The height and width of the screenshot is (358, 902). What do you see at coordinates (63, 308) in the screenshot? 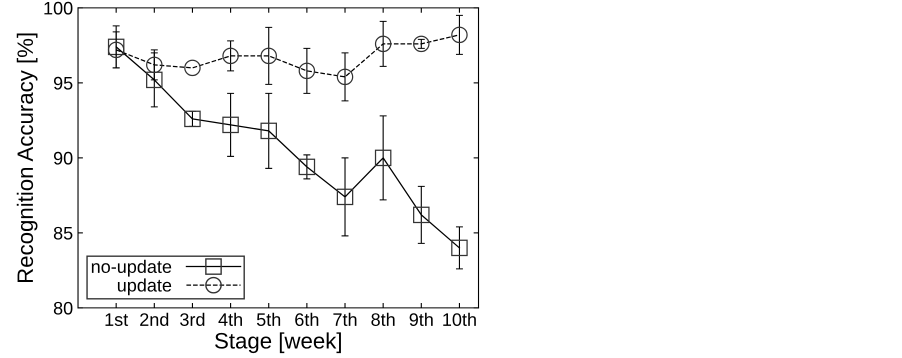
I see `y-tick-label: 80` at bounding box center [63, 308].